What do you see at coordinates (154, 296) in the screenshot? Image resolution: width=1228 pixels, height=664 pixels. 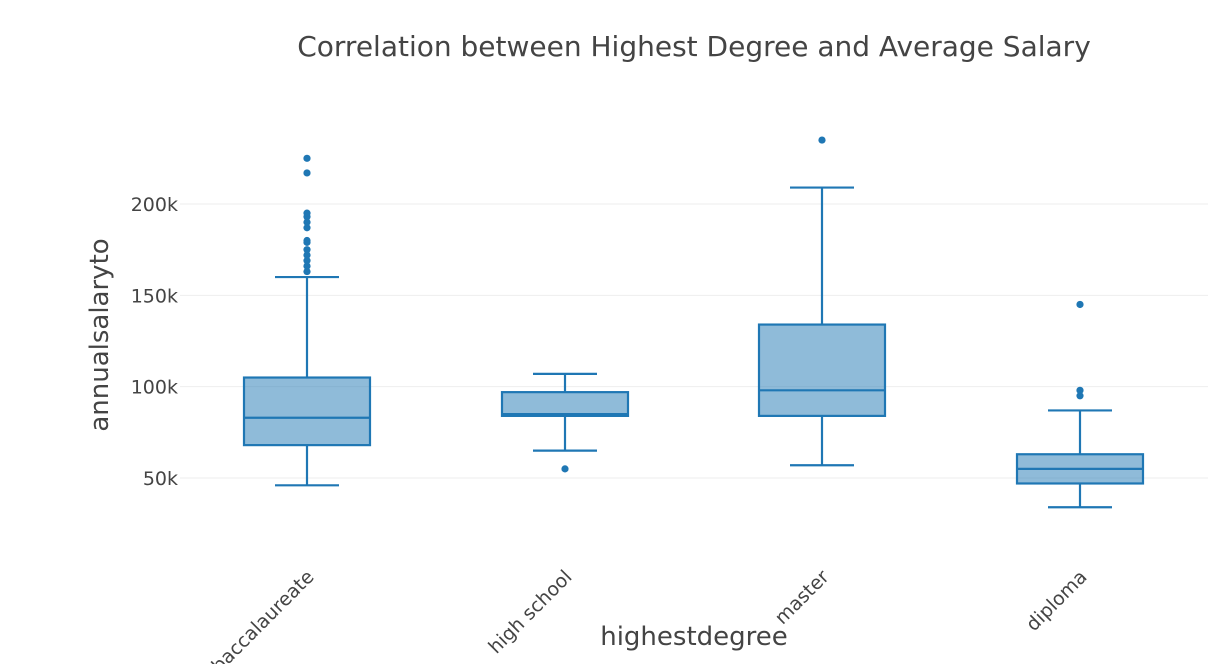 I see `y-tick-label: 150k` at bounding box center [154, 296].